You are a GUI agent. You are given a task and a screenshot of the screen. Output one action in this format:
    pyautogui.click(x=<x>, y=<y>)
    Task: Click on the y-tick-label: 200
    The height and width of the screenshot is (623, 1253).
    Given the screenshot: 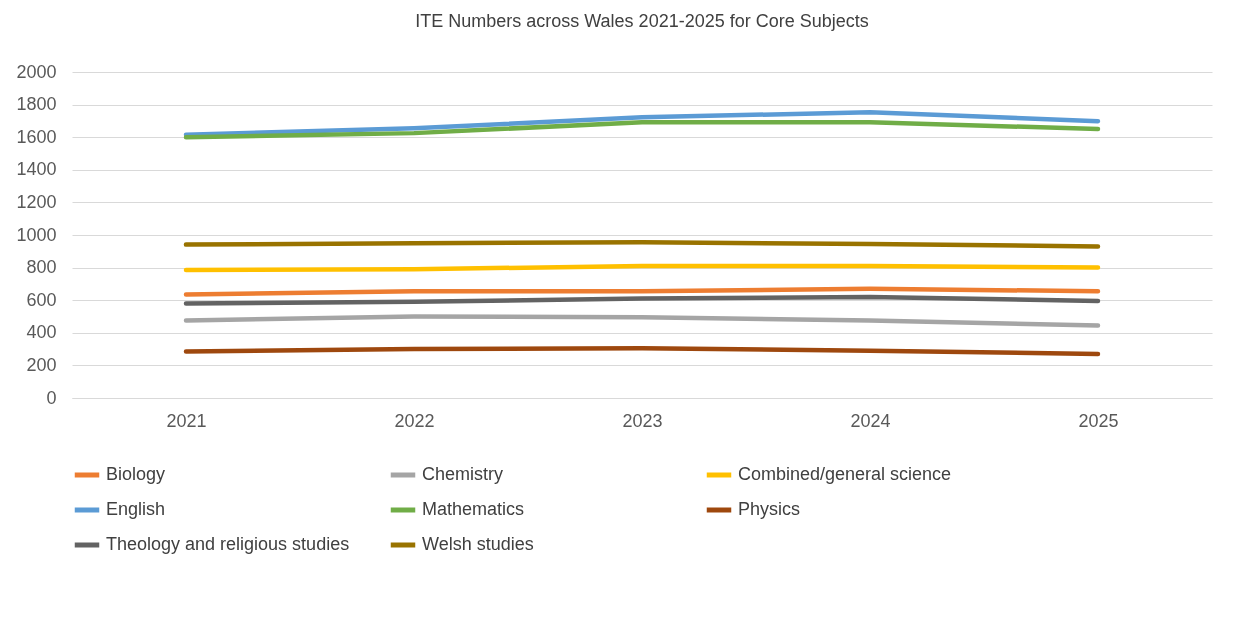 What is the action you would take?
    pyautogui.click(x=41, y=364)
    